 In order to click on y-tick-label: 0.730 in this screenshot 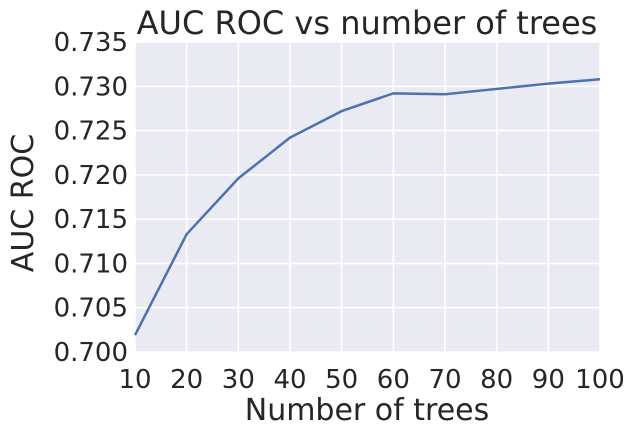, I will do `click(91, 87)`.